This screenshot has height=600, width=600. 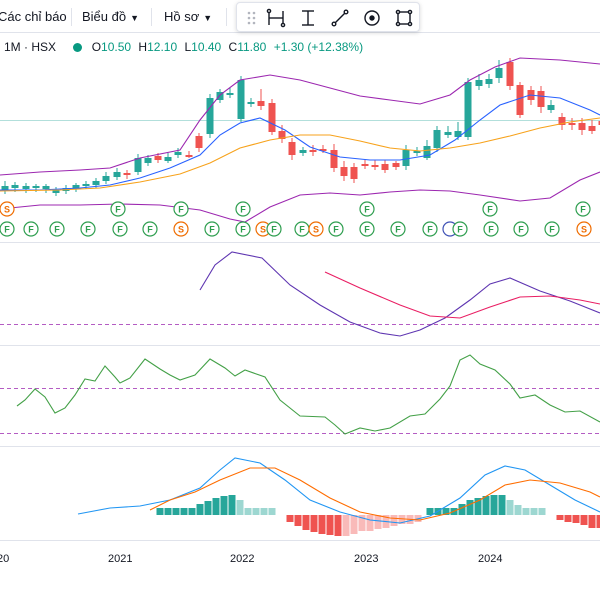 What do you see at coordinates (33, 16) in the screenshot?
I see `indicators-menu: Các chỉ báo` at bounding box center [33, 16].